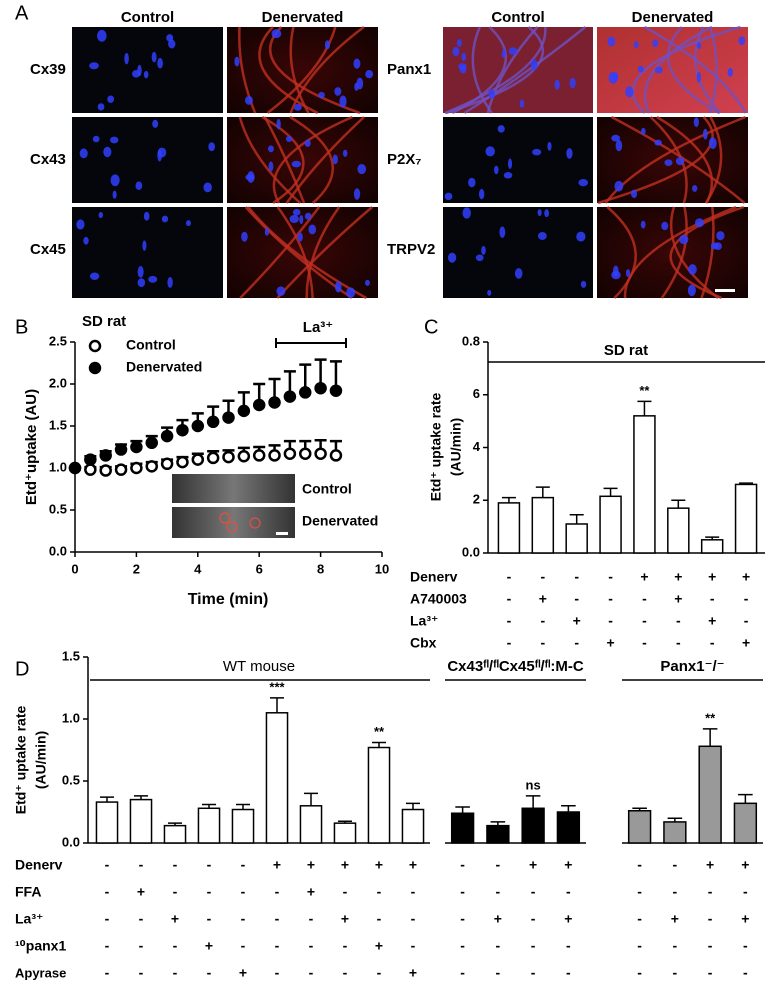 The image size is (768, 989). What do you see at coordinates (710, 717) in the screenshot?
I see `significance-label: **` at bounding box center [710, 717].